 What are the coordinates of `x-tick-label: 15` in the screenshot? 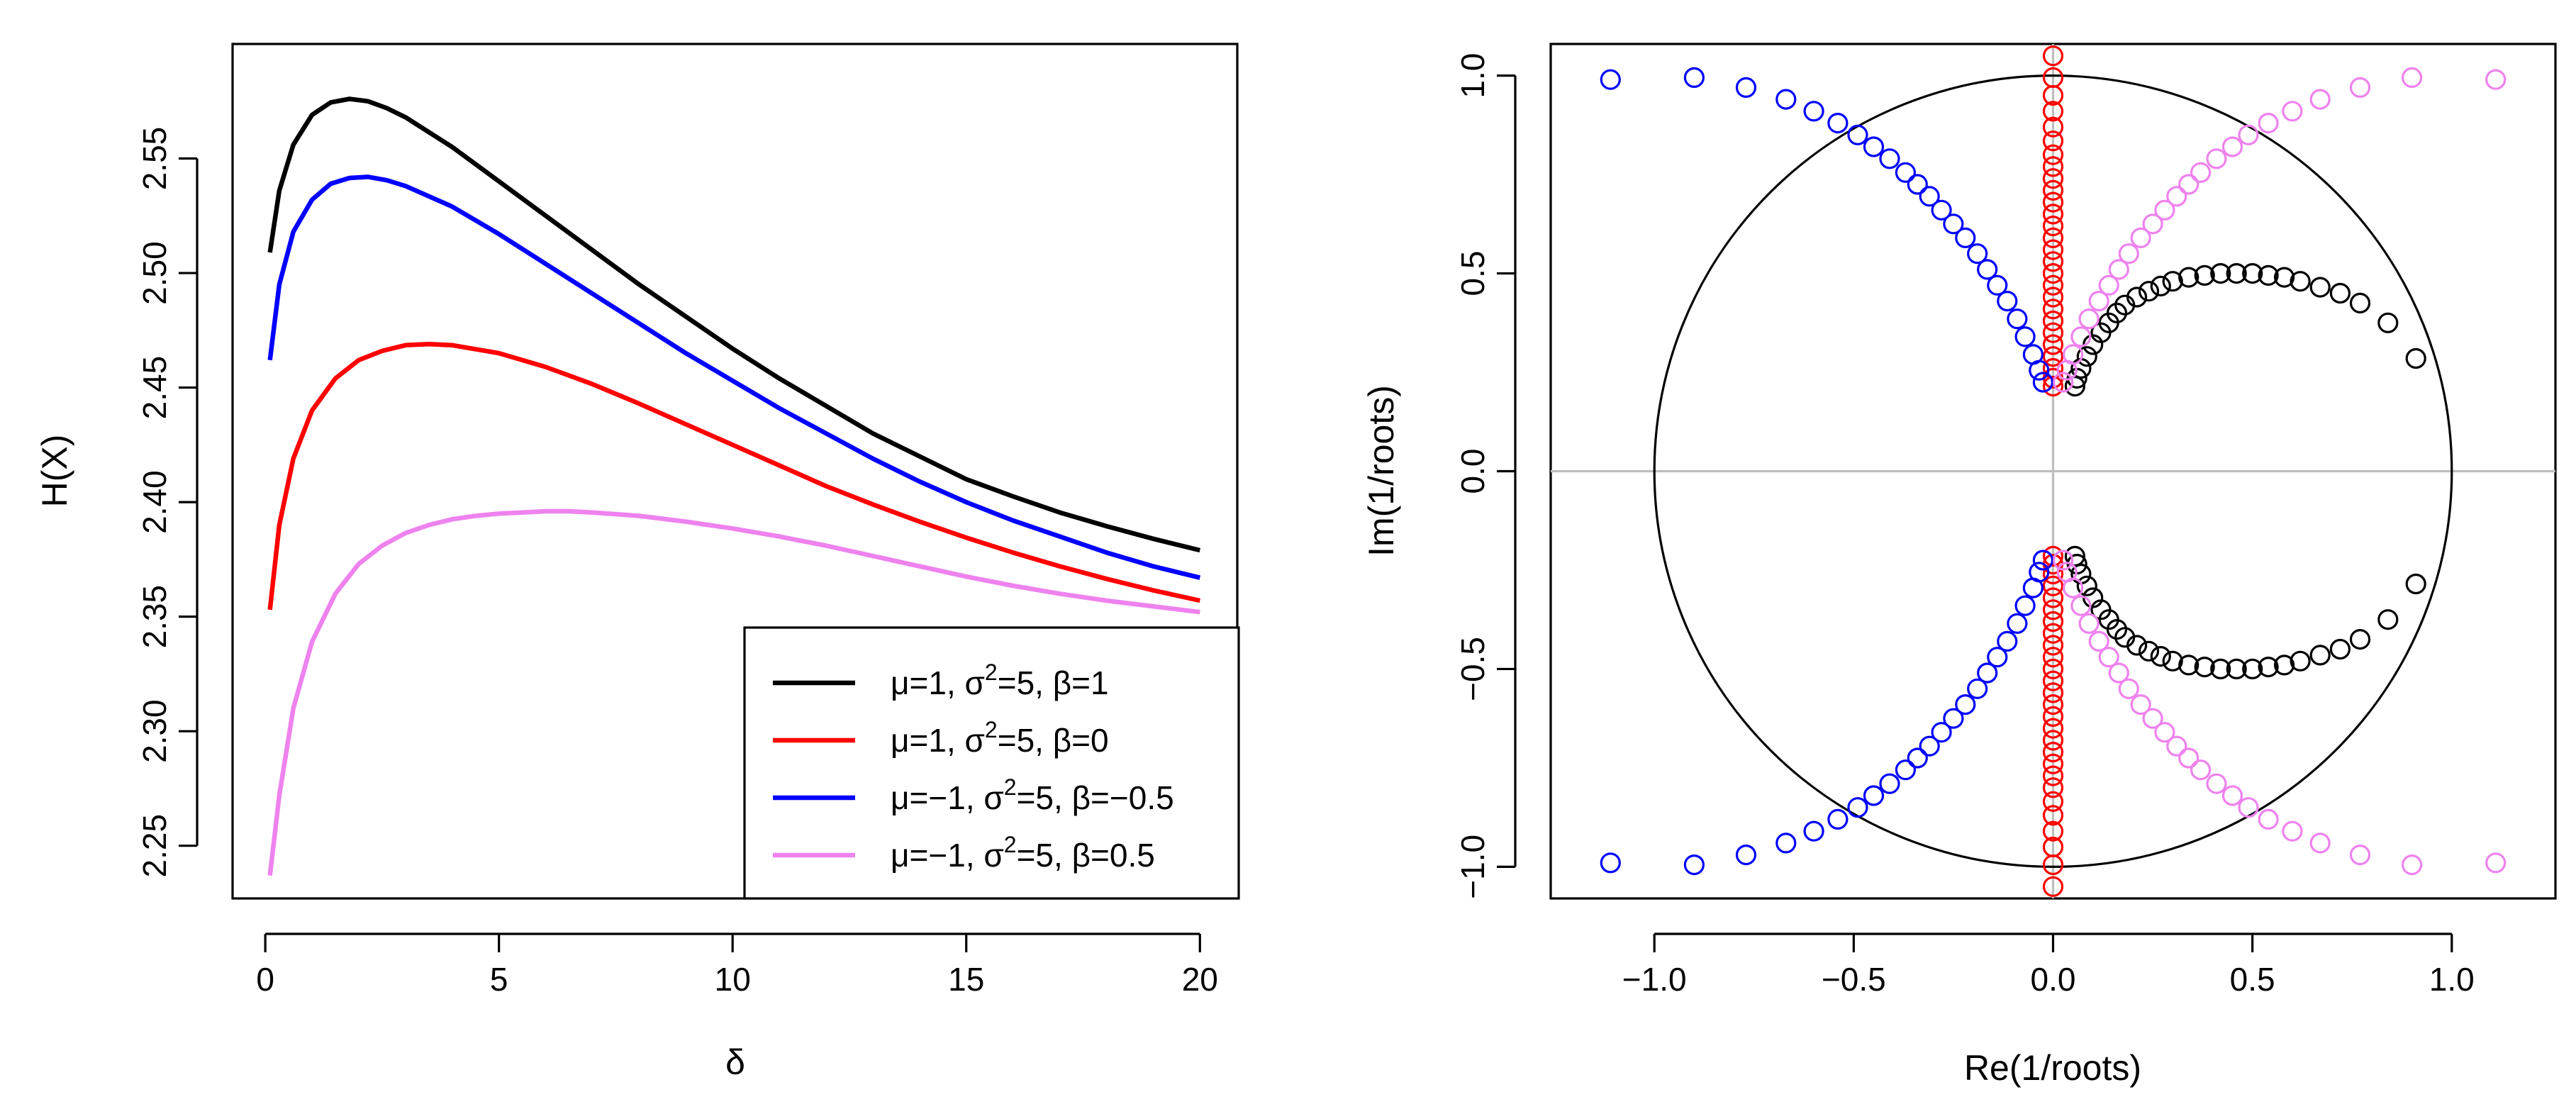 It's located at (966, 979).